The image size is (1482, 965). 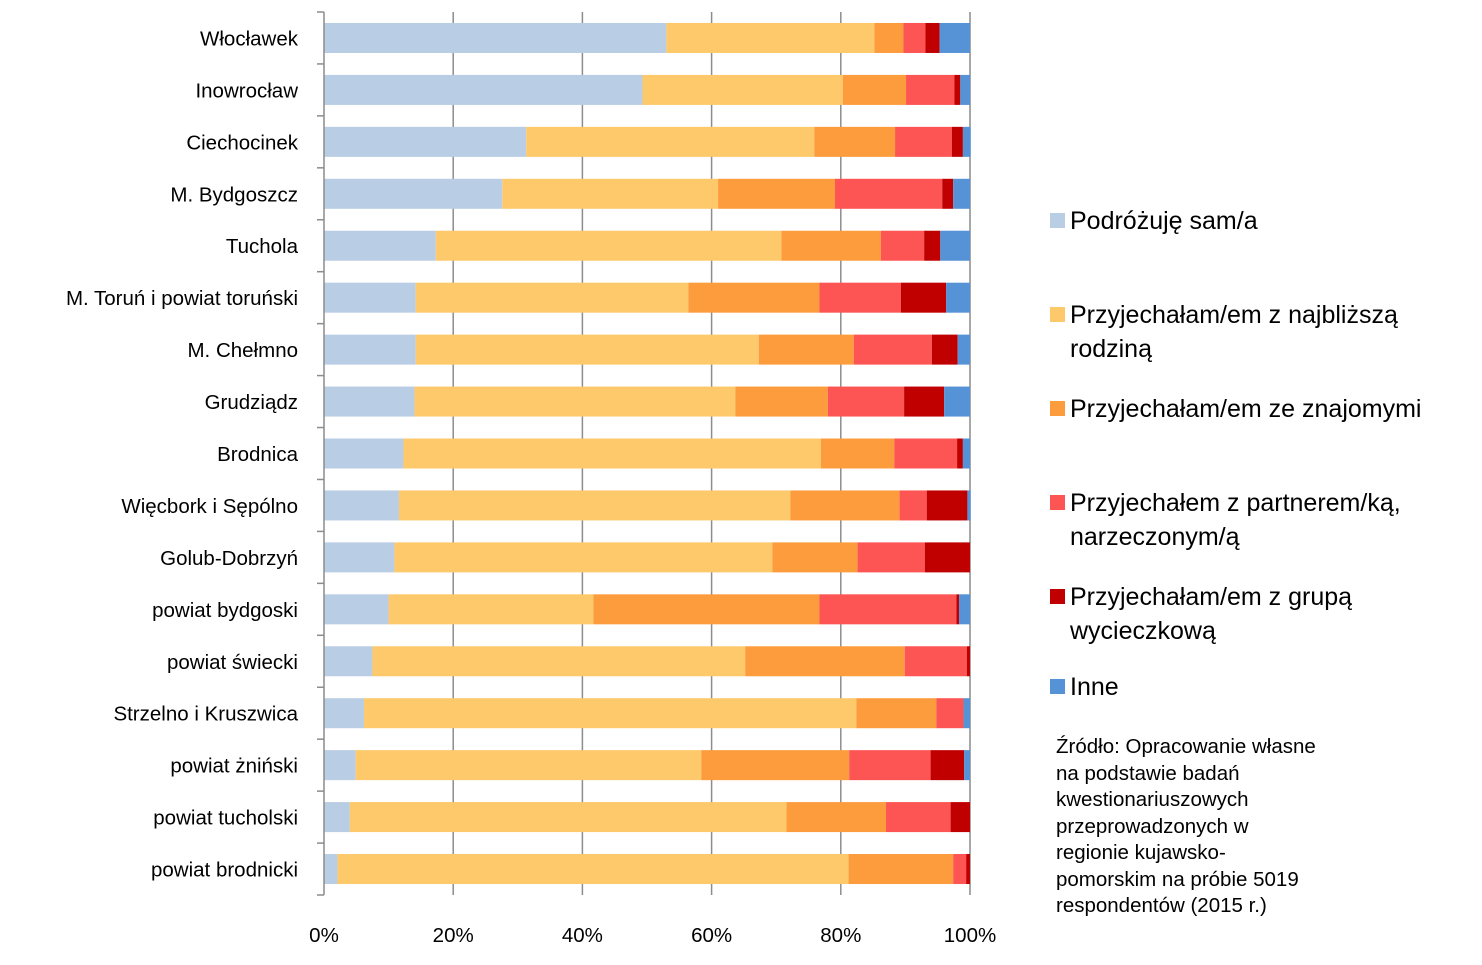 I want to click on x-tick-label: 60%, so click(x=711, y=935).